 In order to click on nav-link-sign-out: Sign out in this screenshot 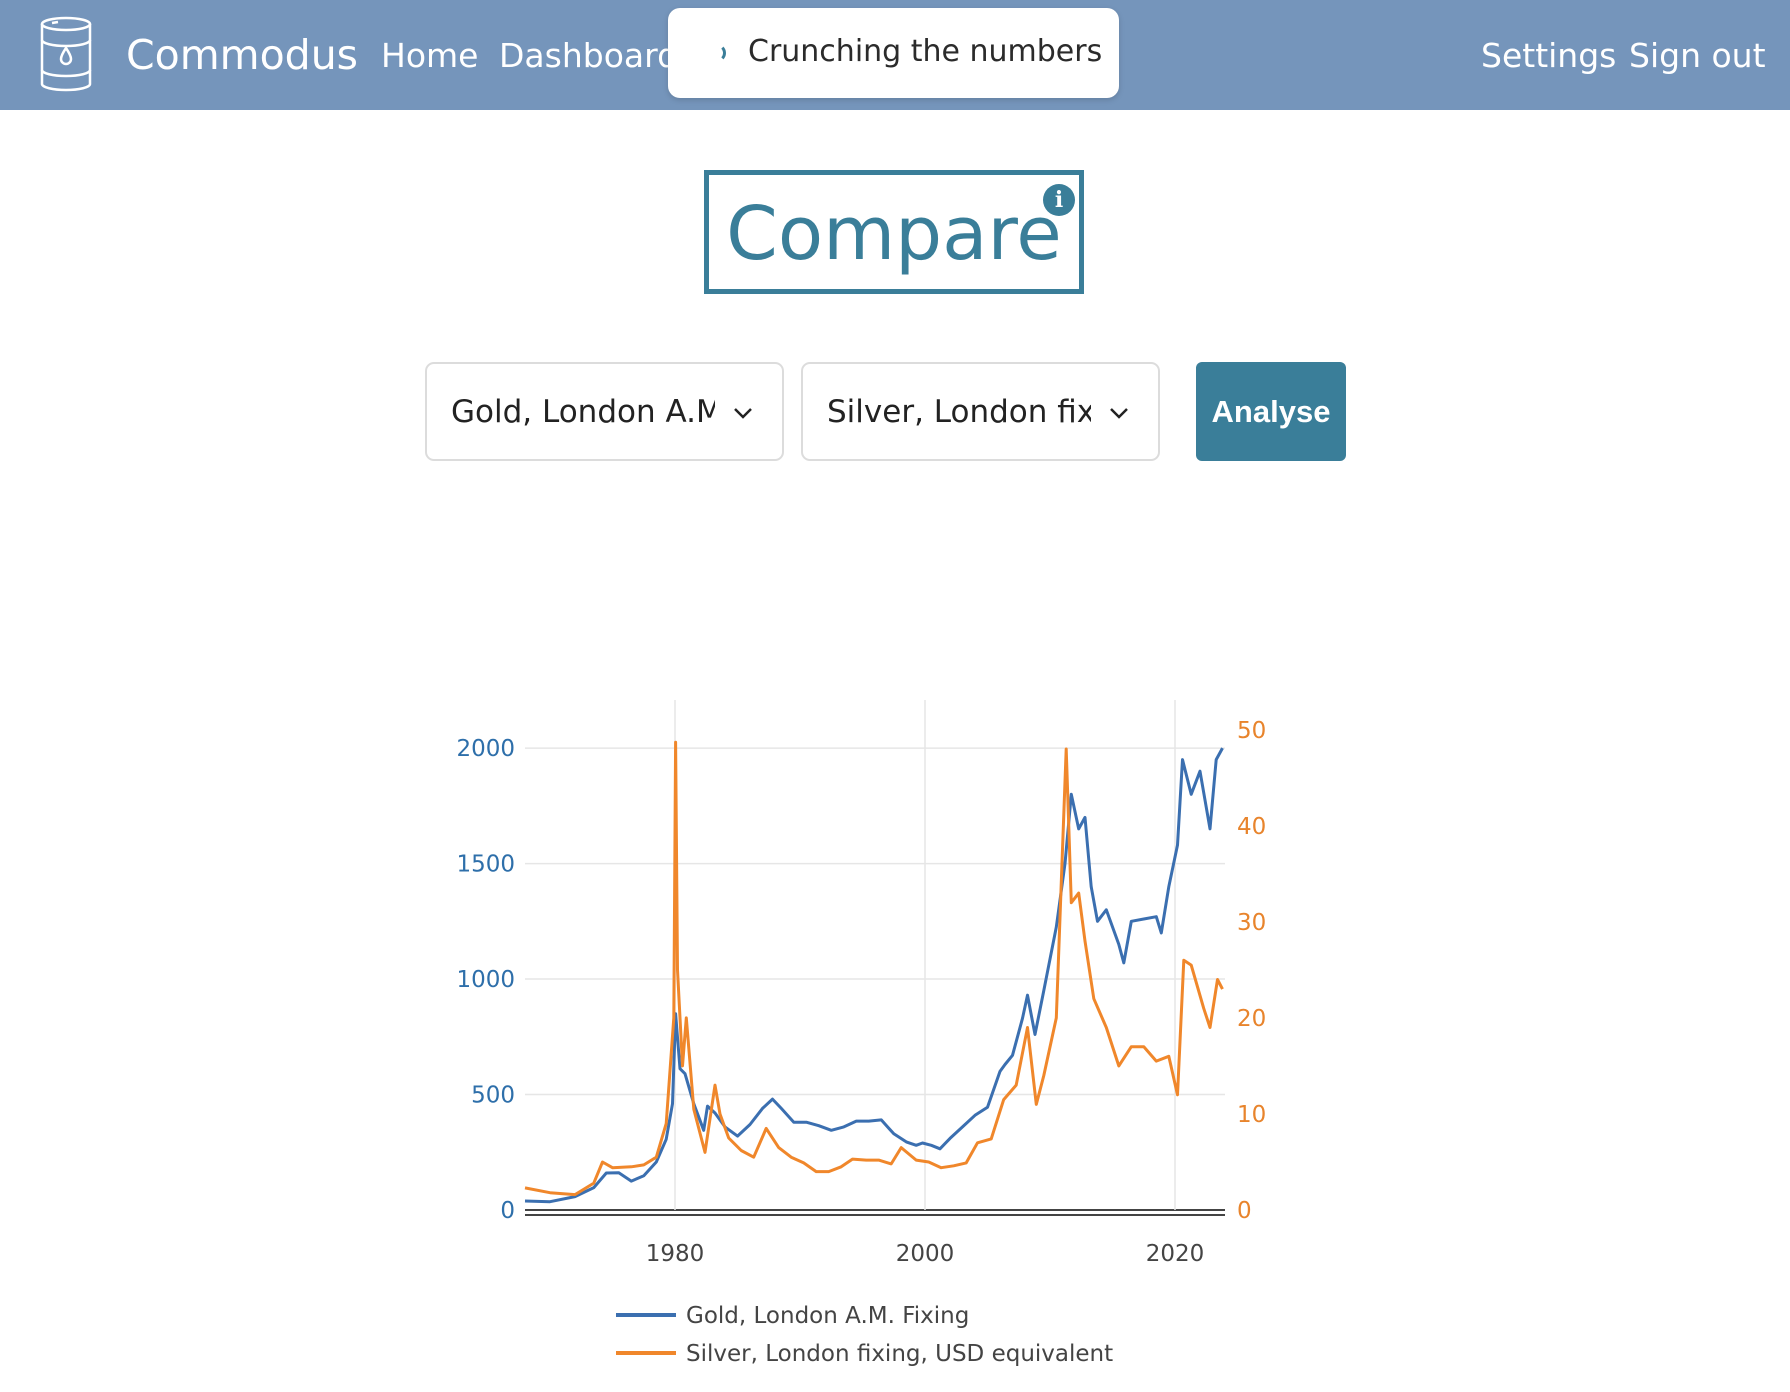, I will do `click(1697, 55)`.